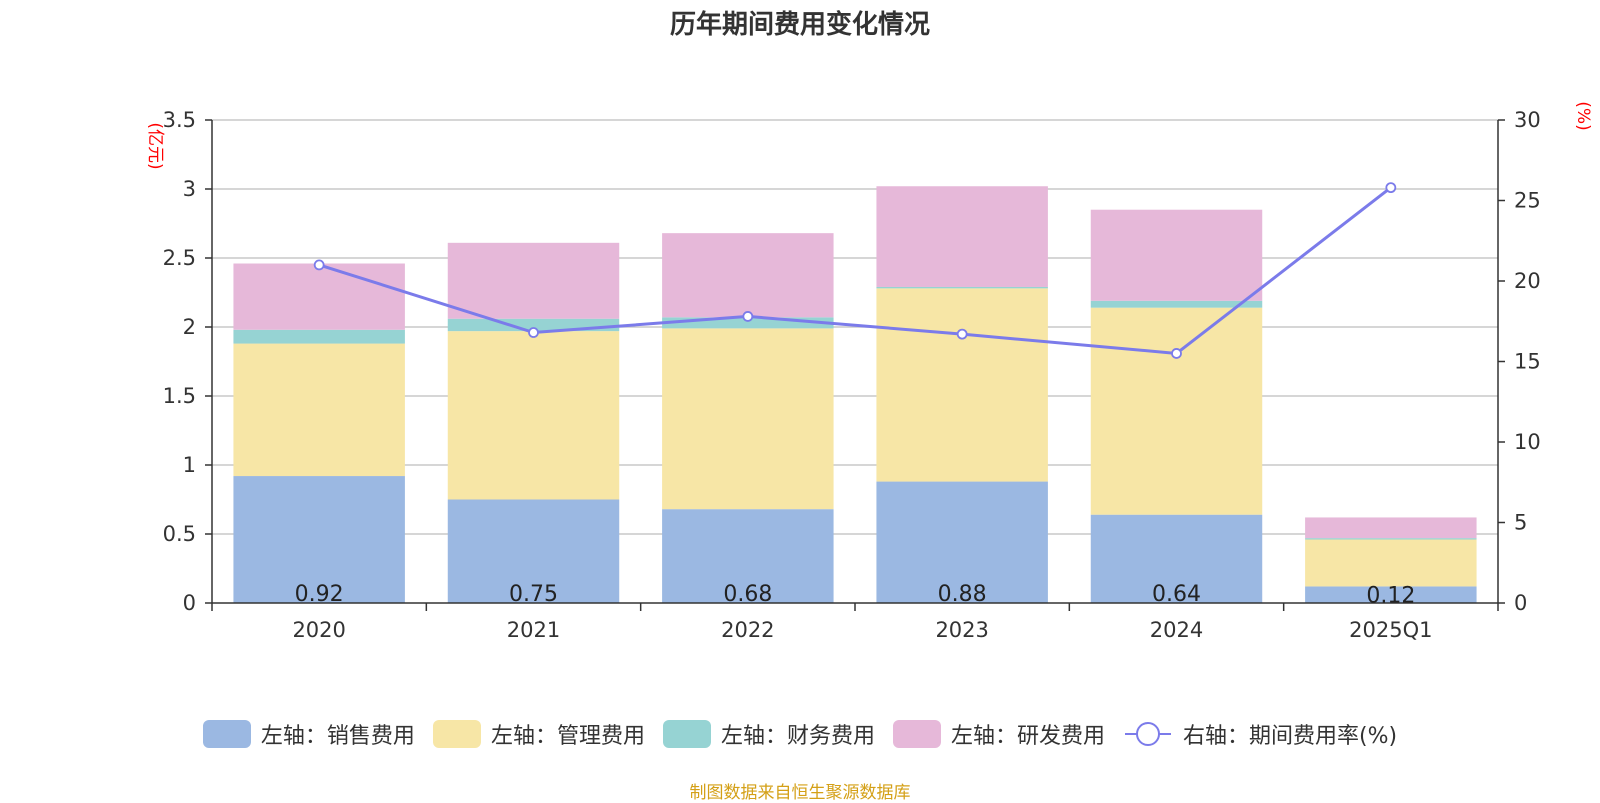 The width and height of the screenshot is (1600, 803). What do you see at coordinates (1527, 201) in the screenshot?
I see `right-axis-tick-label: 25` at bounding box center [1527, 201].